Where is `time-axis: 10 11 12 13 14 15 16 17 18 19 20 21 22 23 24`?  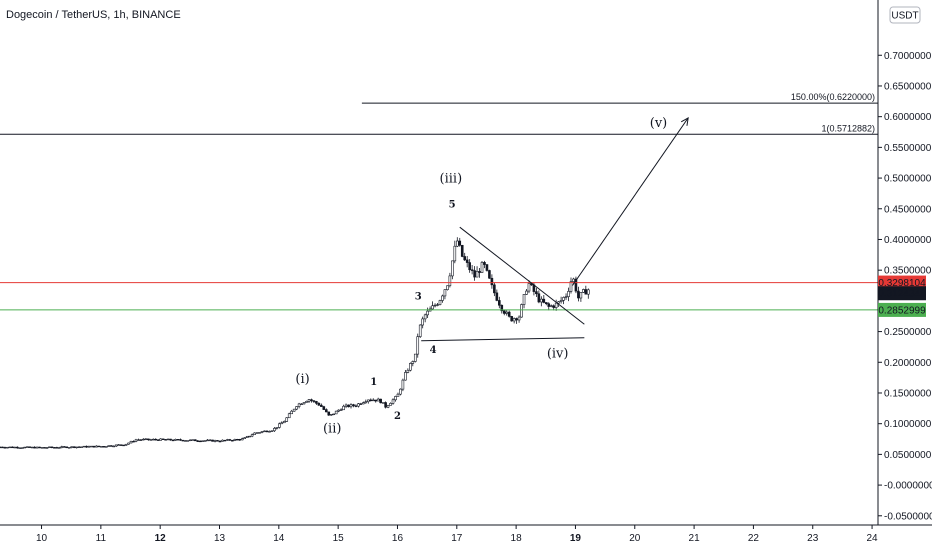 time-axis: 10 11 12 13 14 15 16 17 18 19 20 21 22 23 24 is located at coordinates (466, 534).